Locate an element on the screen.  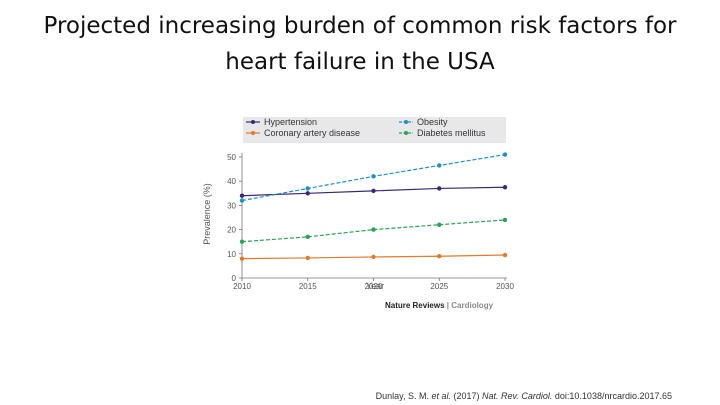
y-axis: 0 10 20 30 40 50 is located at coordinates (235, 218).